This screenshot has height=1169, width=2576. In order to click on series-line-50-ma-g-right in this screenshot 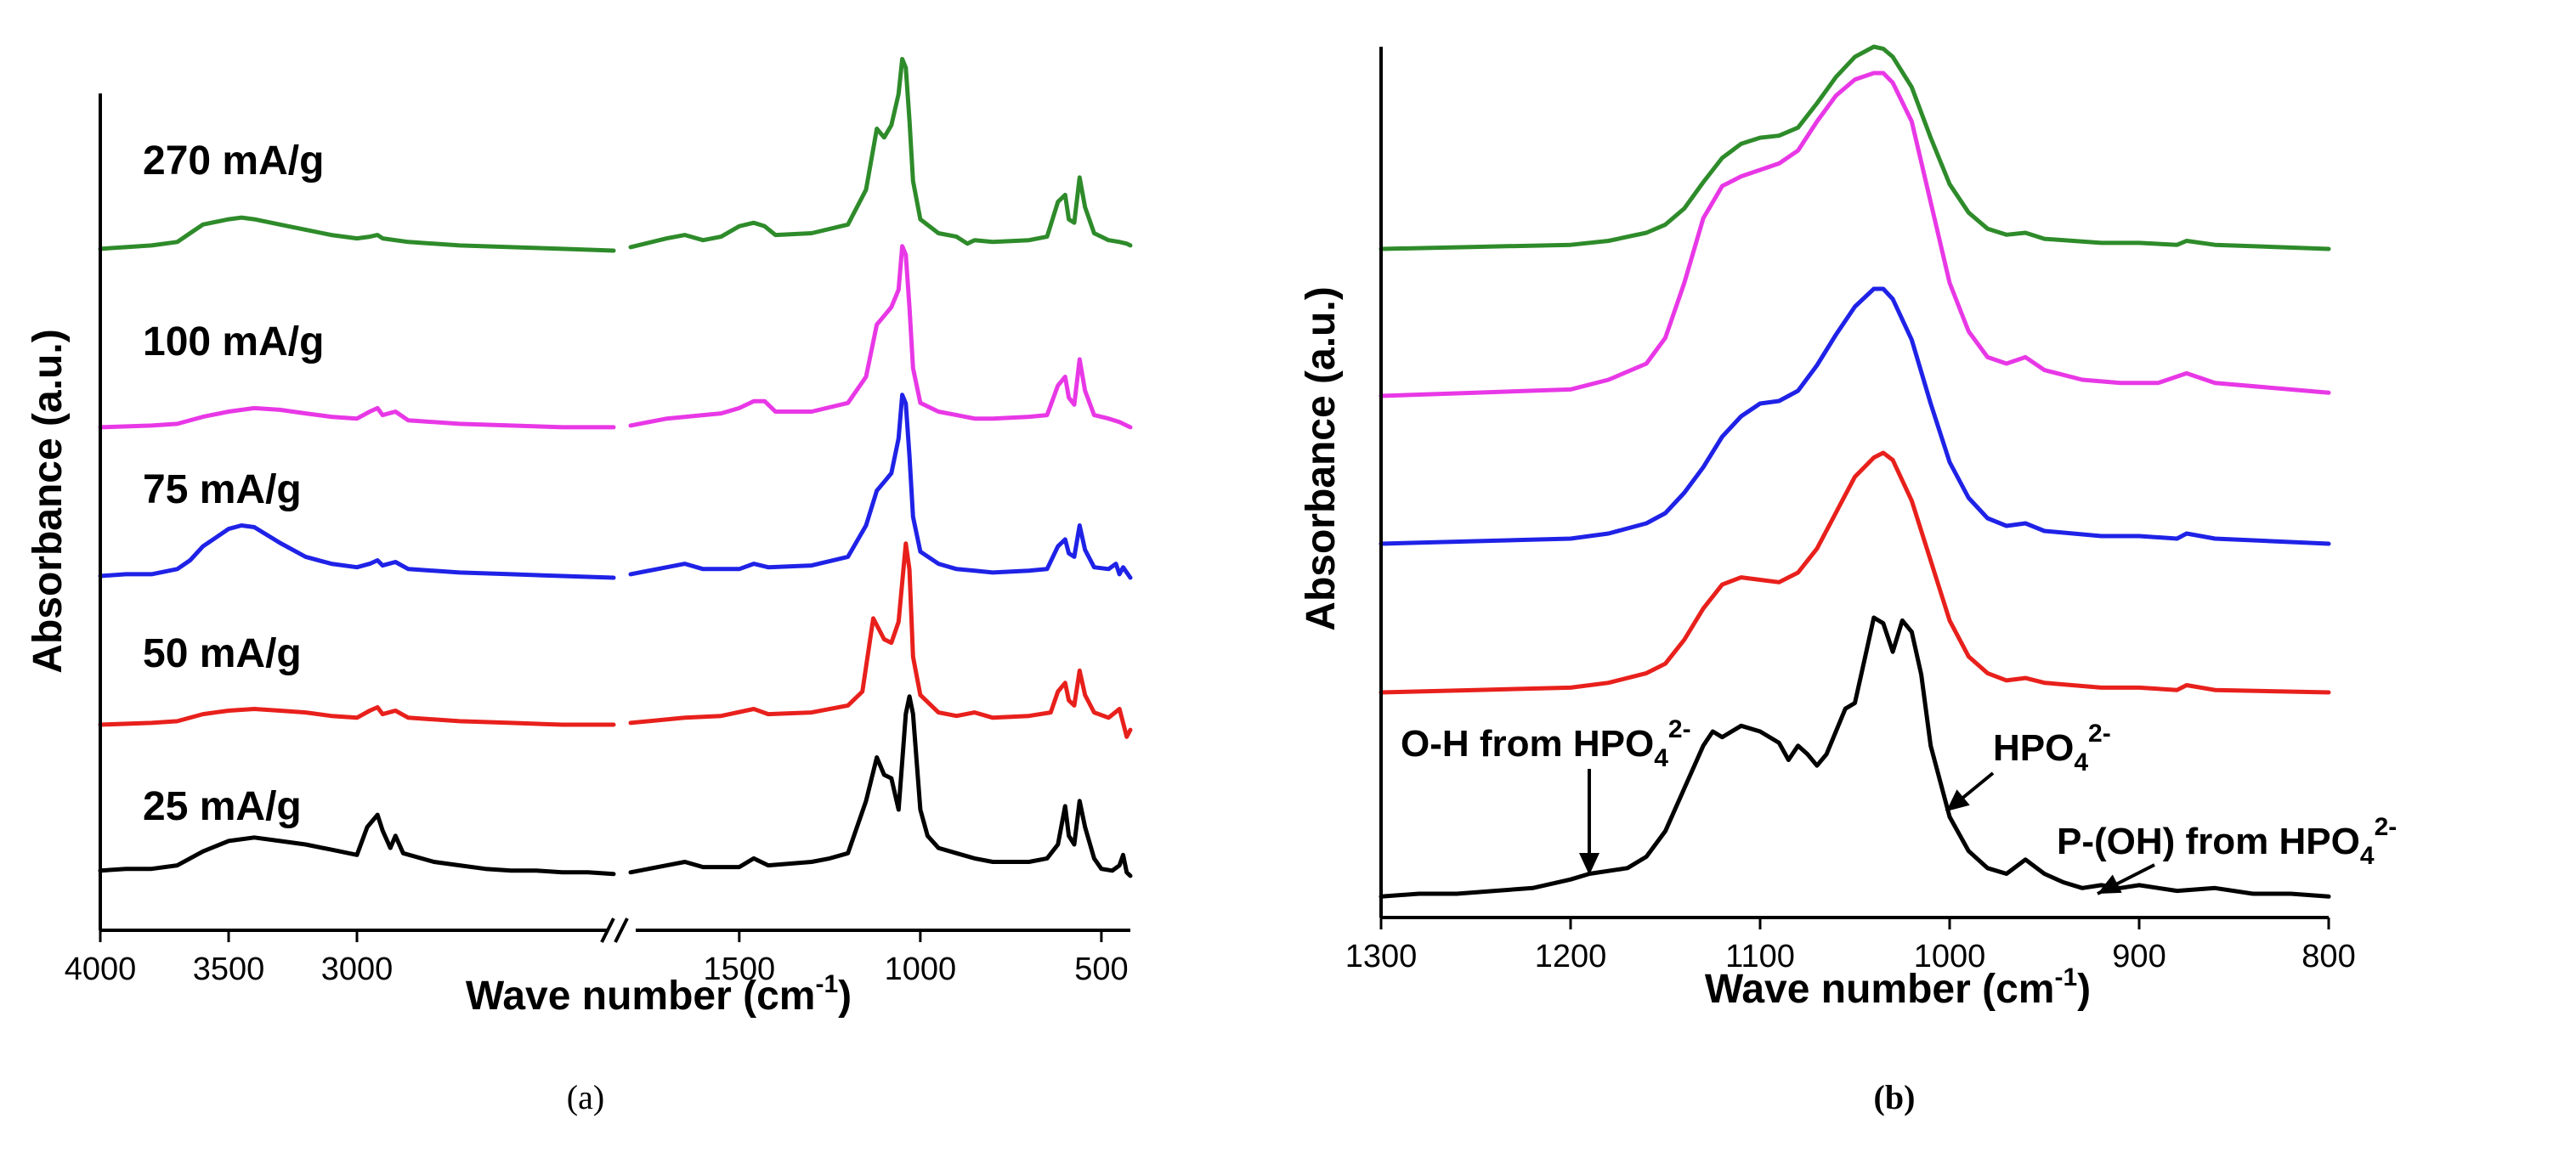, I will do `click(880, 640)`.